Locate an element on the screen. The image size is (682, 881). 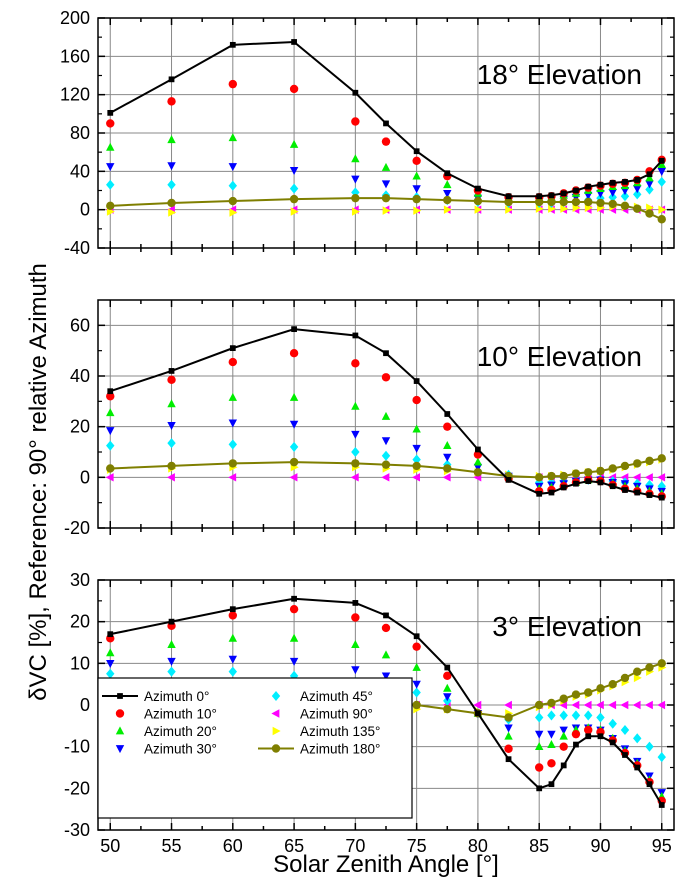
y-tick-label: -20 is located at coordinates (77, 528).